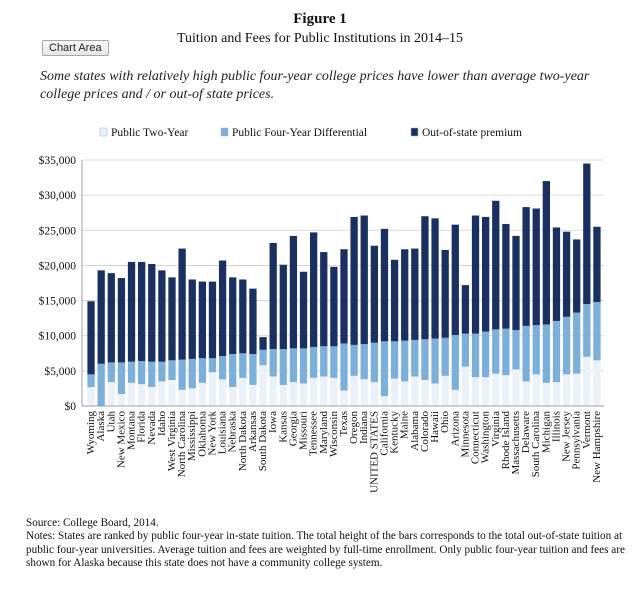 The image size is (640, 607). Describe the element at coordinates (111, 422) in the screenshot. I see `x-tick-label: Utah` at that location.